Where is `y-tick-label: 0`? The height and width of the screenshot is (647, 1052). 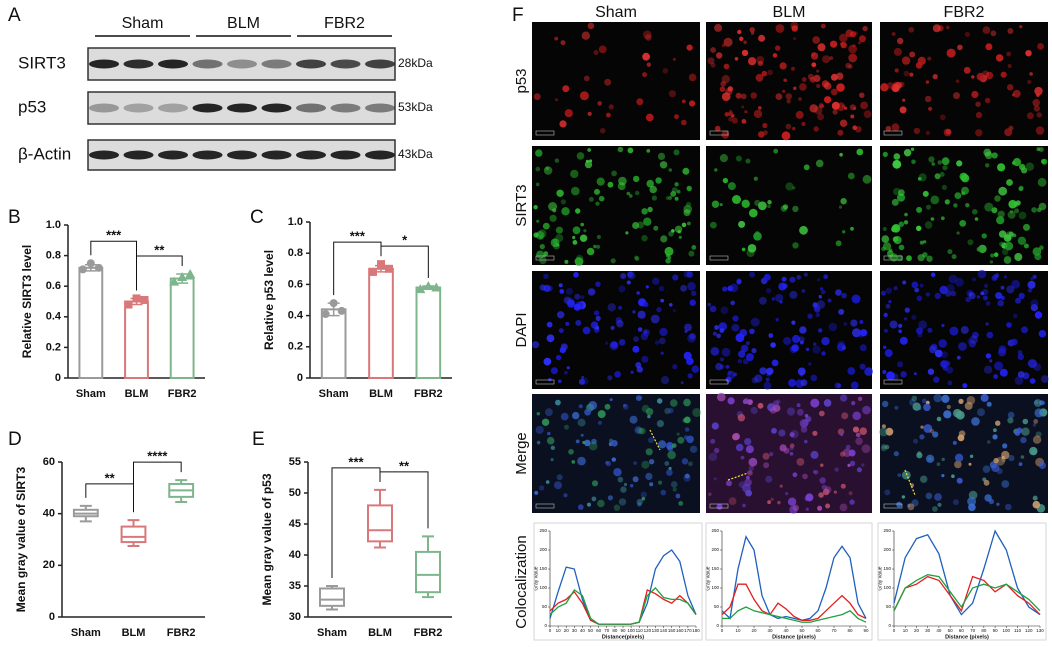
y-tick-label: 0 is located at coordinates (52, 617).